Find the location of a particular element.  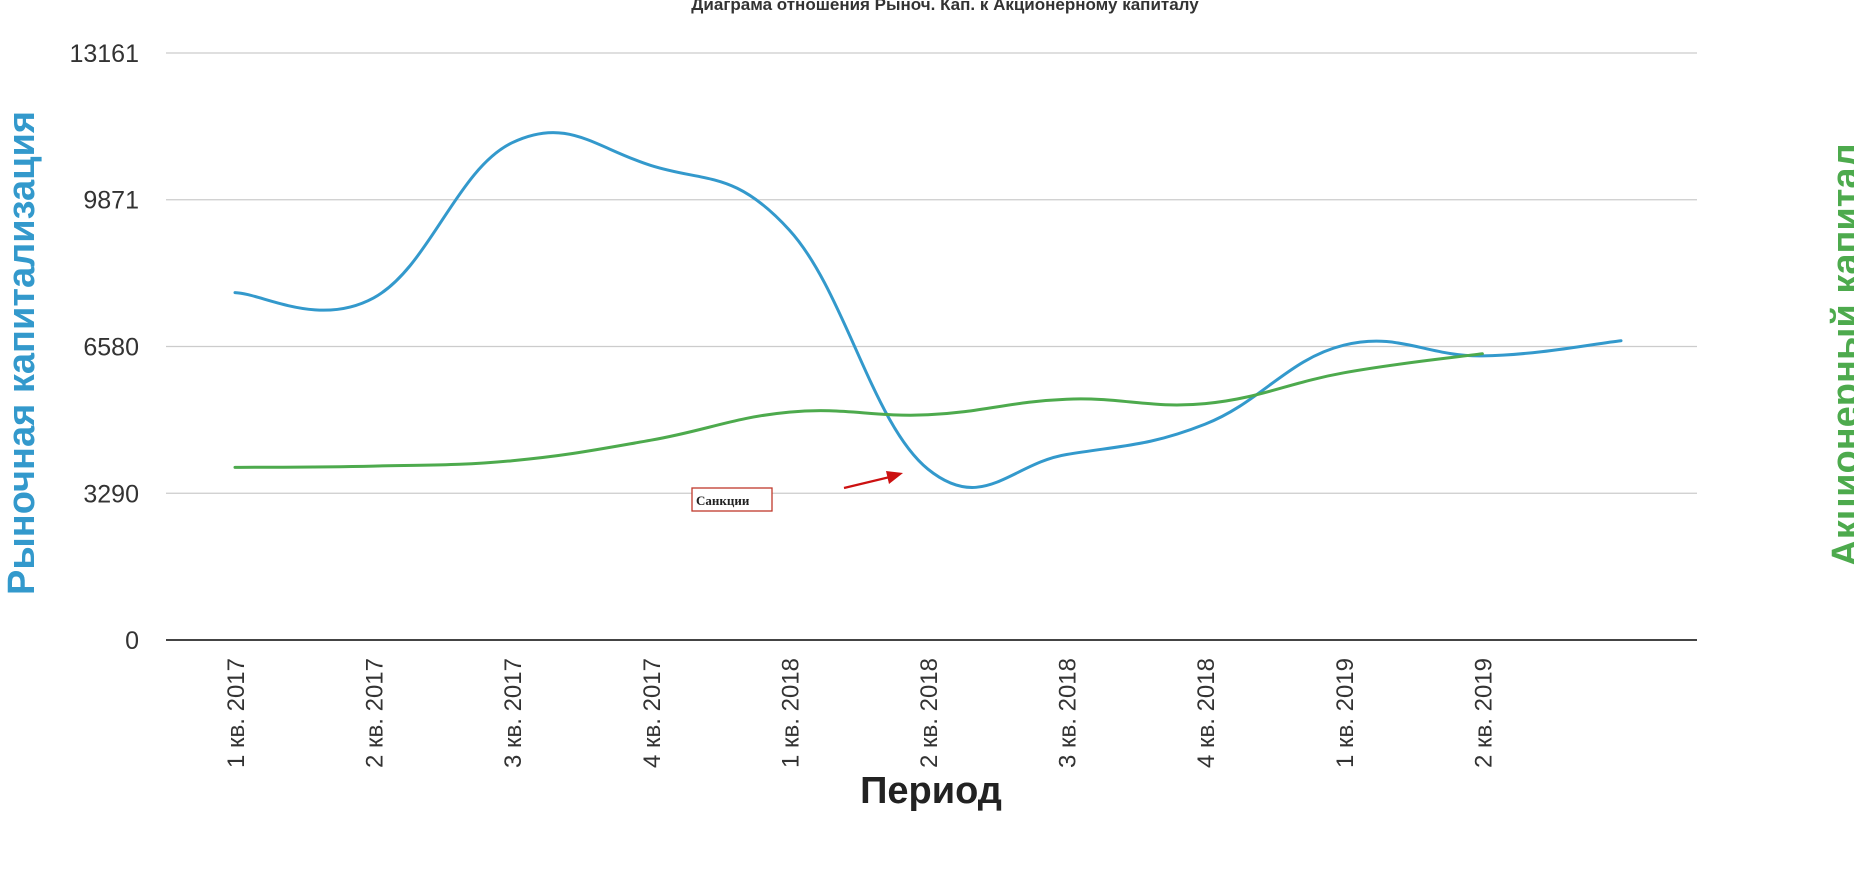

x-tick-label: 4 кв. 2017 is located at coordinates (652, 713).